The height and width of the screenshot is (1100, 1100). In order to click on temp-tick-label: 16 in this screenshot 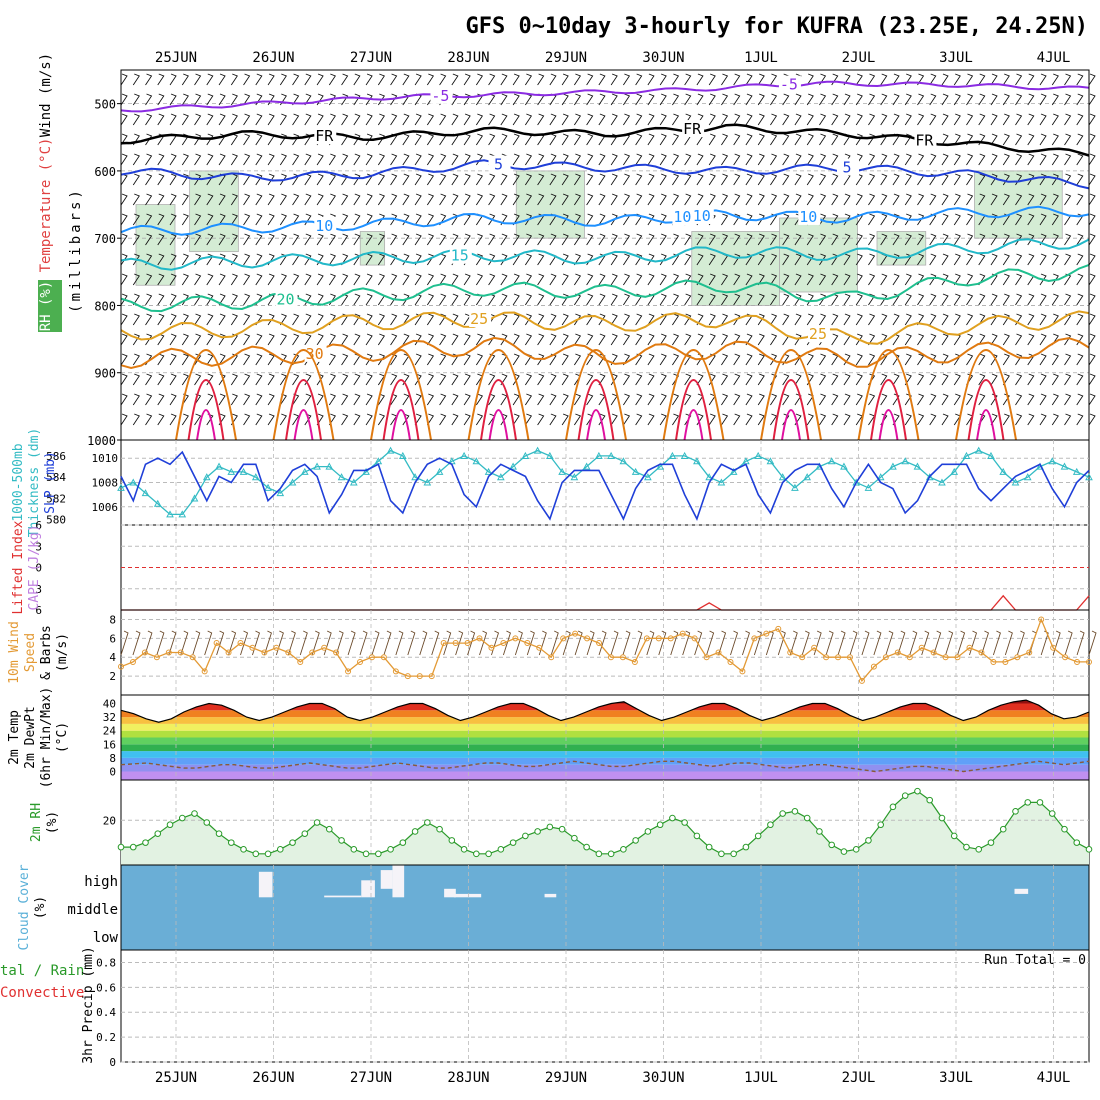, I will do `click(109, 744)`.